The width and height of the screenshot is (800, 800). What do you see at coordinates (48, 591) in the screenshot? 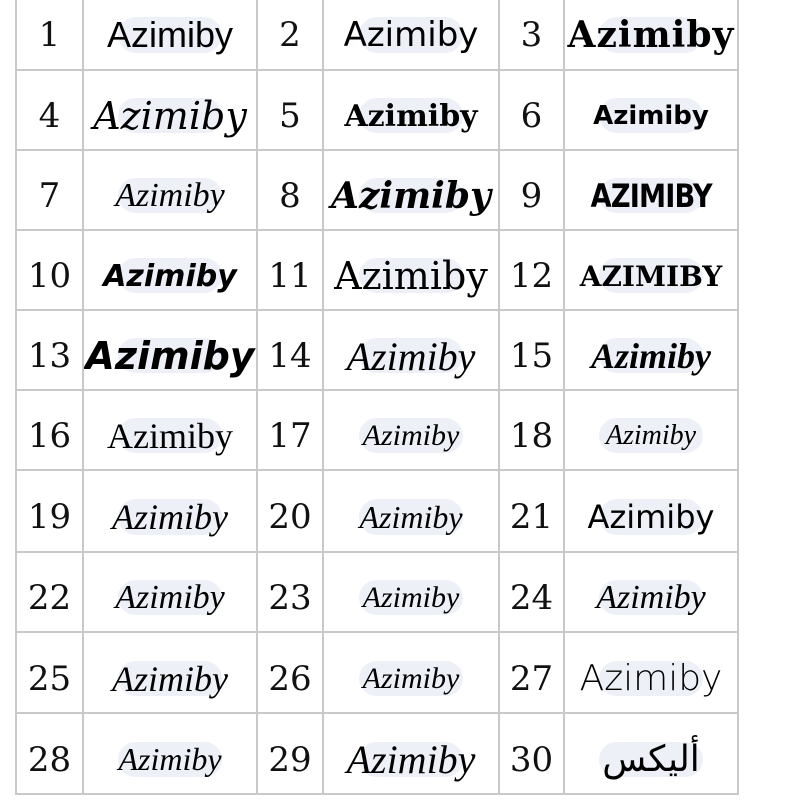
I see `sample-number: 22` at bounding box center [48, 591].